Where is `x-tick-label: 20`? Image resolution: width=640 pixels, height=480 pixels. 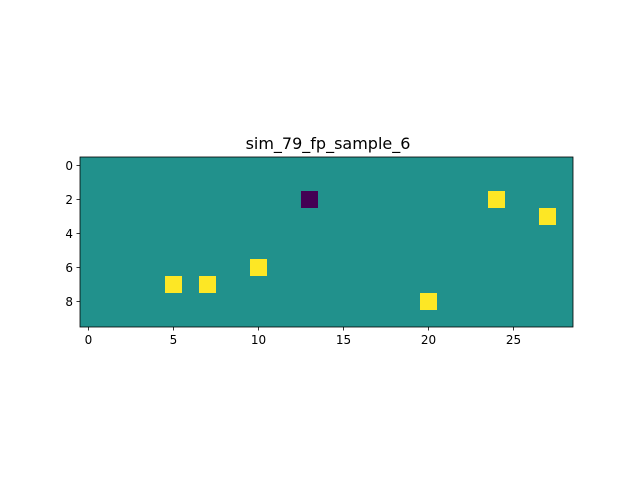 x-tick-label: 20 is located at coordinates (428, 340).